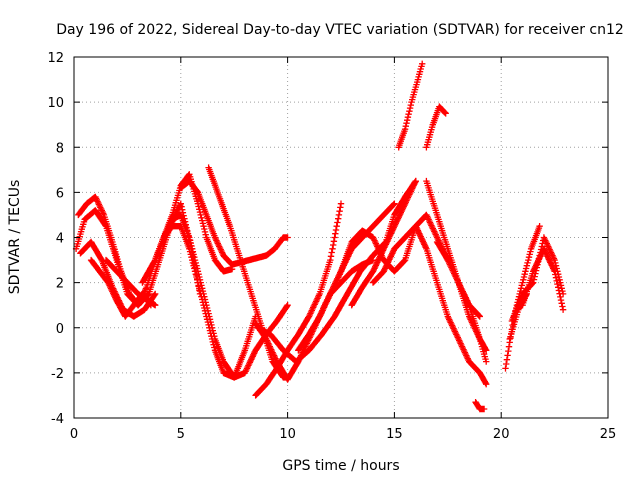 This screenshot has height=480, width=640. Describe the element at coordinates (60, 239) in the screenshot. I see `y-tick-label: 4` at that location.